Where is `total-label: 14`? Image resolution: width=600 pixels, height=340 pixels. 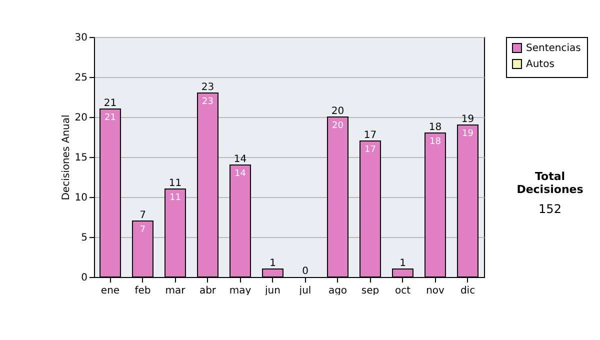
total-label: 14 is located at coordinates (240, 159).